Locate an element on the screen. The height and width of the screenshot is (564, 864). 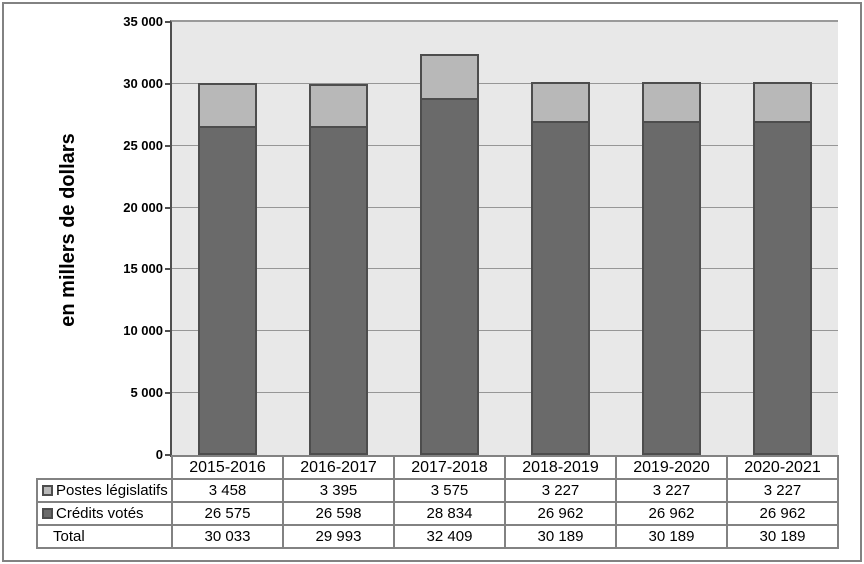
table-corner is located at coordinates (104, 467).